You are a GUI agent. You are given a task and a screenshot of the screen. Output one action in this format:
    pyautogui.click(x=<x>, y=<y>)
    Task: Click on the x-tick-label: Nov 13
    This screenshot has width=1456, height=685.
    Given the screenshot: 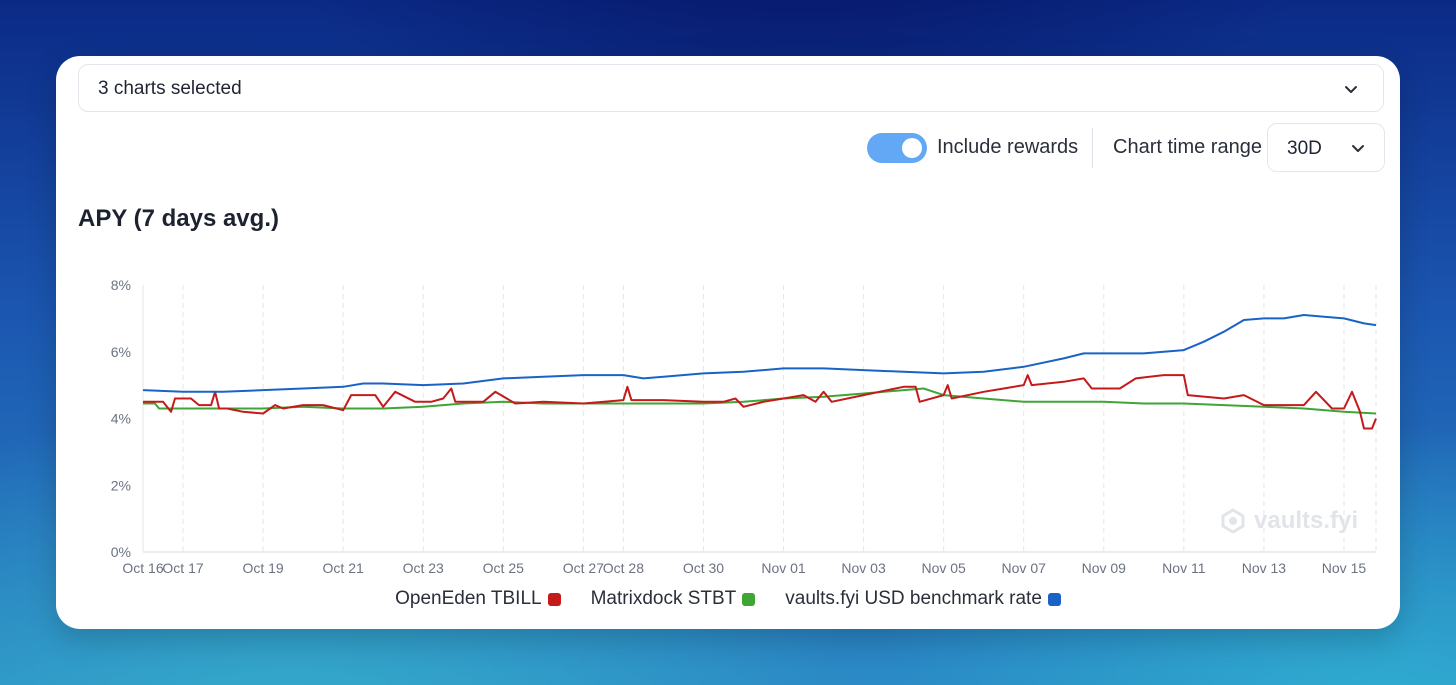 What is the action you would take?
    pyautogui.click(x=1264, y=568)
    